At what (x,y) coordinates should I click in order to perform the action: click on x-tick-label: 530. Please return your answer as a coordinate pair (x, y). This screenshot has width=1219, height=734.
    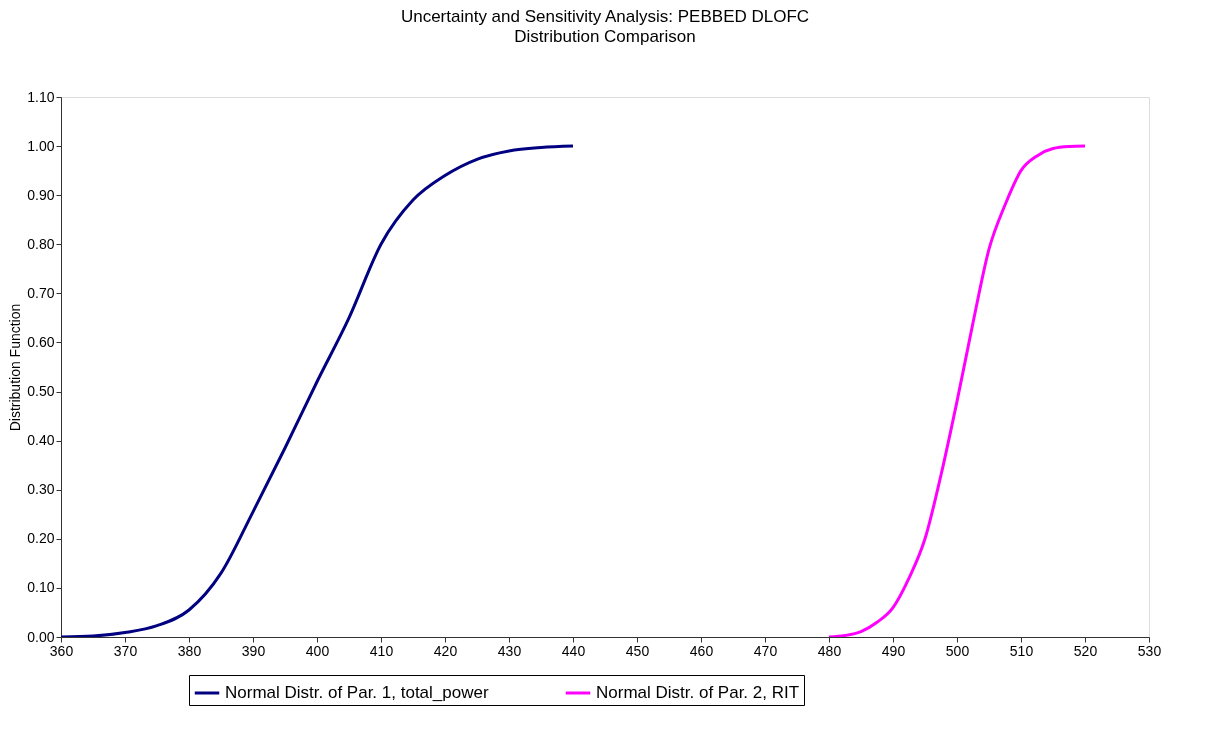
    Looking at the image, I should click on (1149, 650).